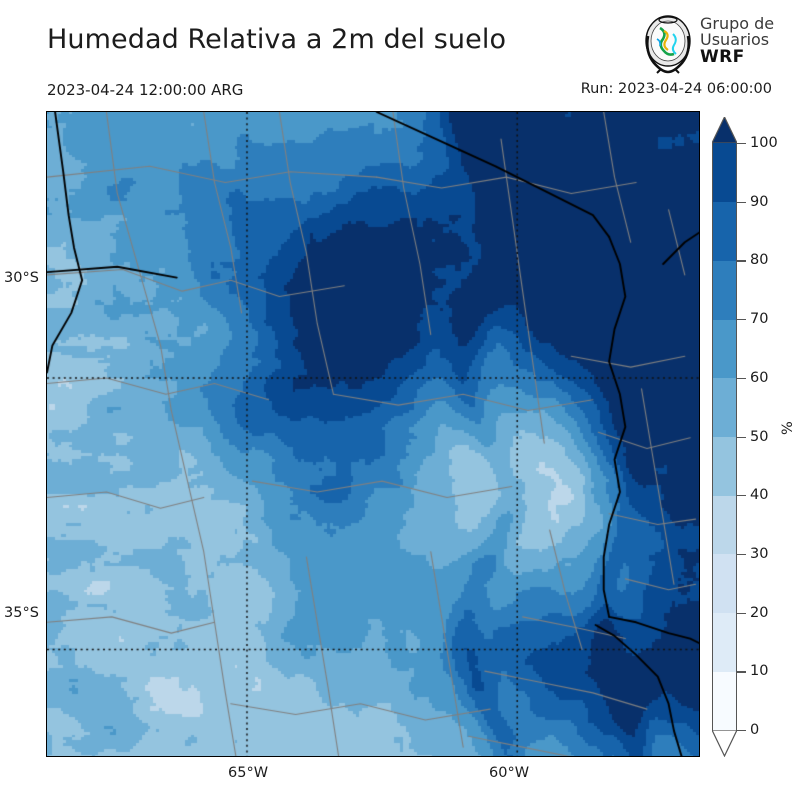 The image size is (800, 800). I want to click on colorbar-gradient, so click(724, 437).